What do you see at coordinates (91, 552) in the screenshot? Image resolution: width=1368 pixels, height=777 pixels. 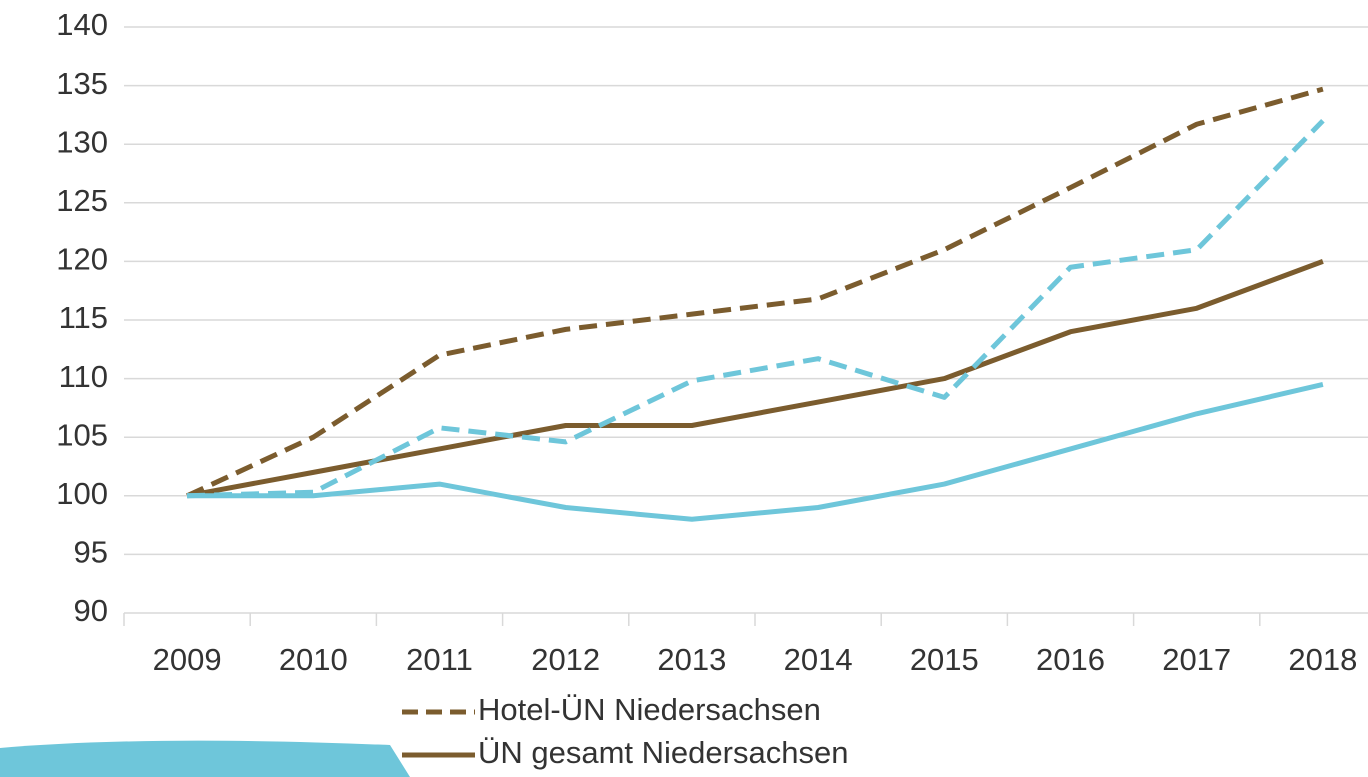 I see `y-tick-label: 95` at bounding box center [91, 552].